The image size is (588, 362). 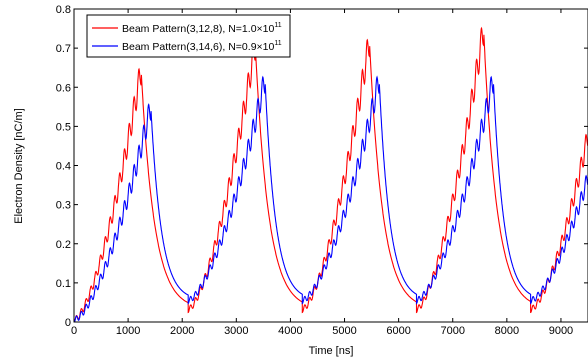 What do you see at coordinates (128, 331) in the screenshot?
I see `x-tick-label: 1000` at bounding box center [128, 331].